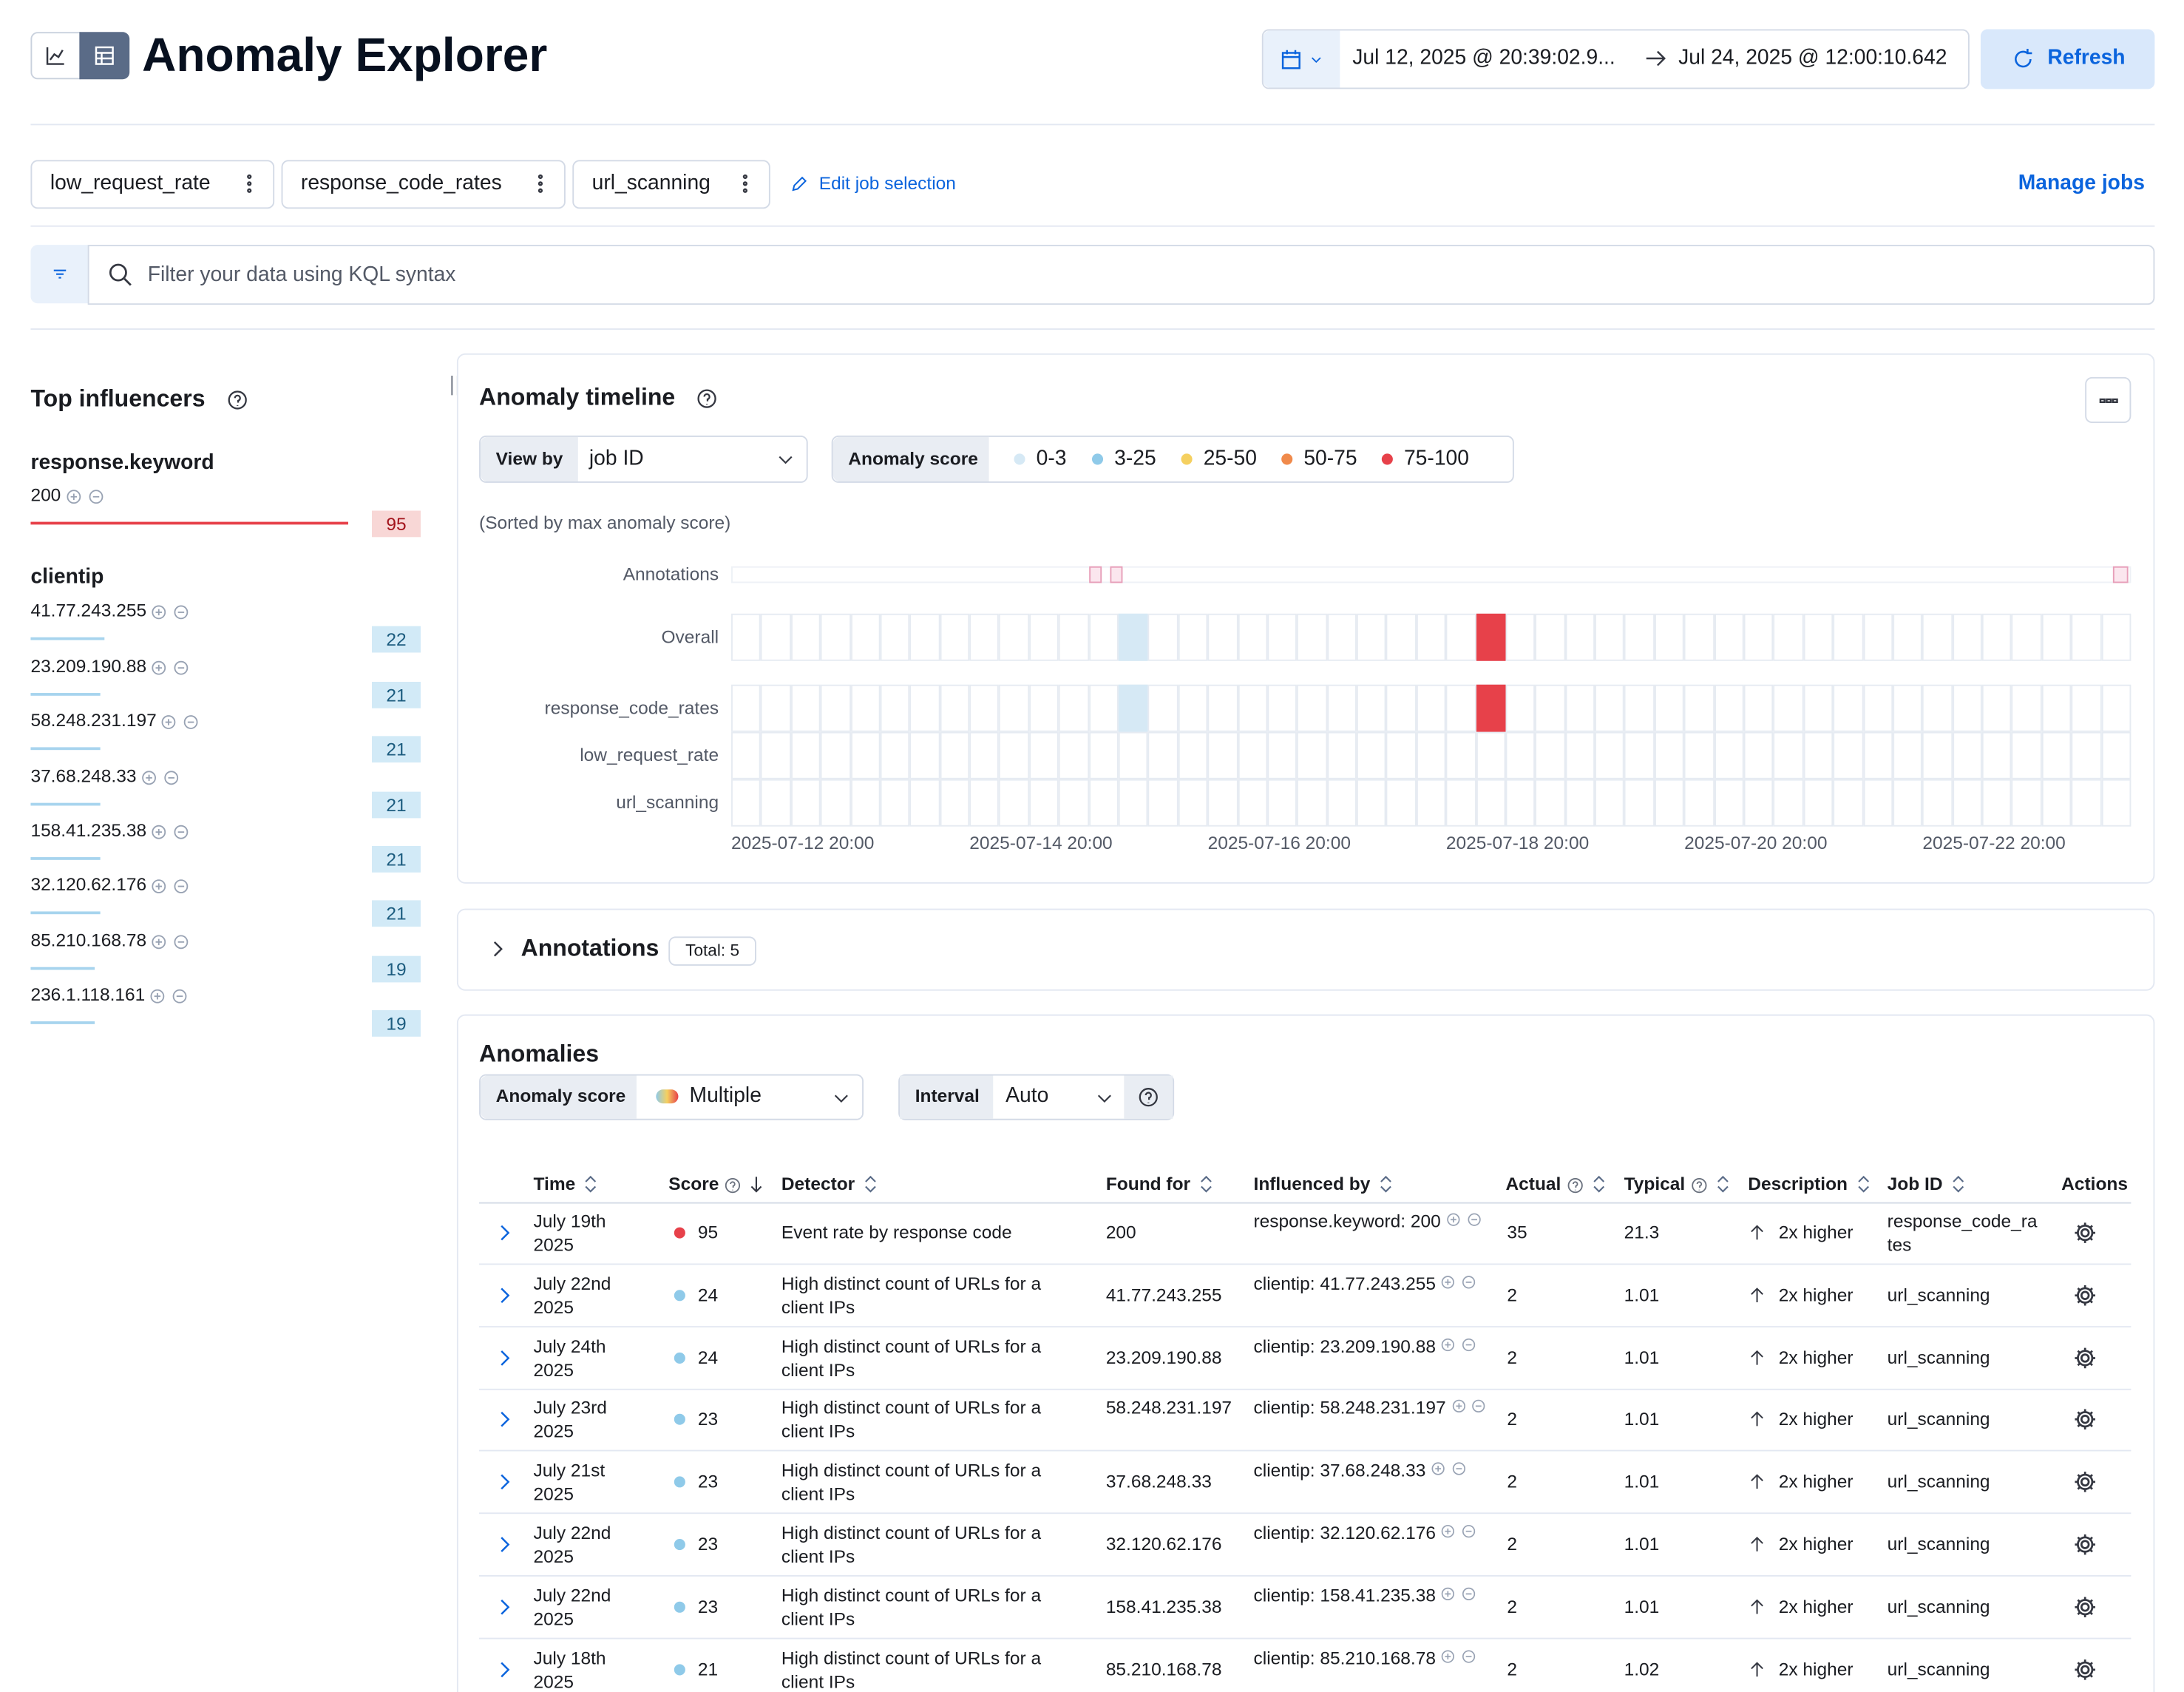 This screenshot has width=2184, height=1692. What do you see at coordinates (497, 952) in the screenshot?
I see `expand-icon` at bounding box center [497, 952].